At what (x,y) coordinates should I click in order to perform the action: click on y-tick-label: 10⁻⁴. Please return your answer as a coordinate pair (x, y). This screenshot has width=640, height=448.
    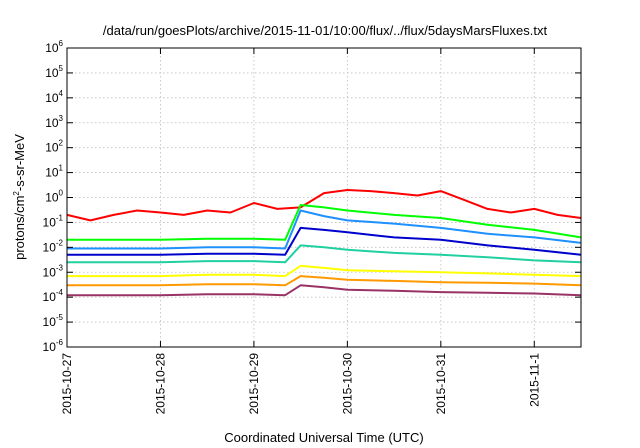
    Looking at the image, I should click on (53, 296).